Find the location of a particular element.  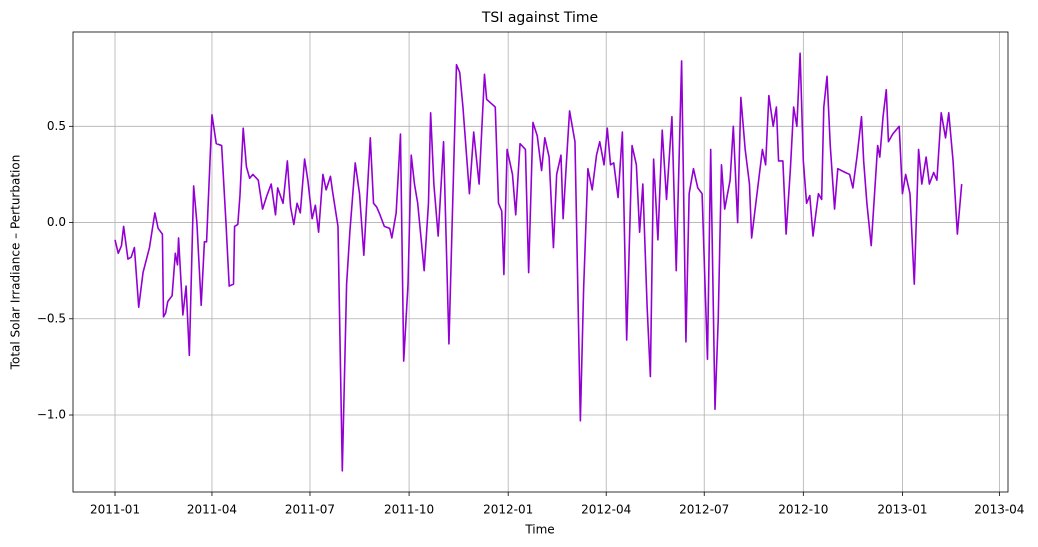

y-tick-label: 0.5 is located at coordinates (56, 126).